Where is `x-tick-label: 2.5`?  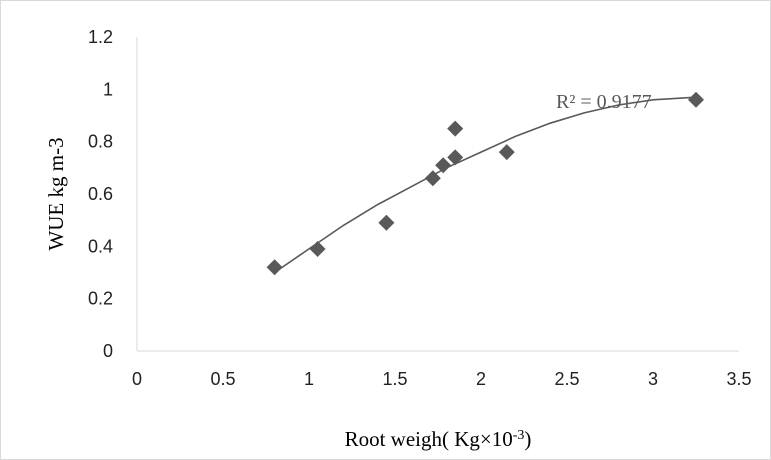 x-tick-label: 2.5 is located at coordinates (566, 379).